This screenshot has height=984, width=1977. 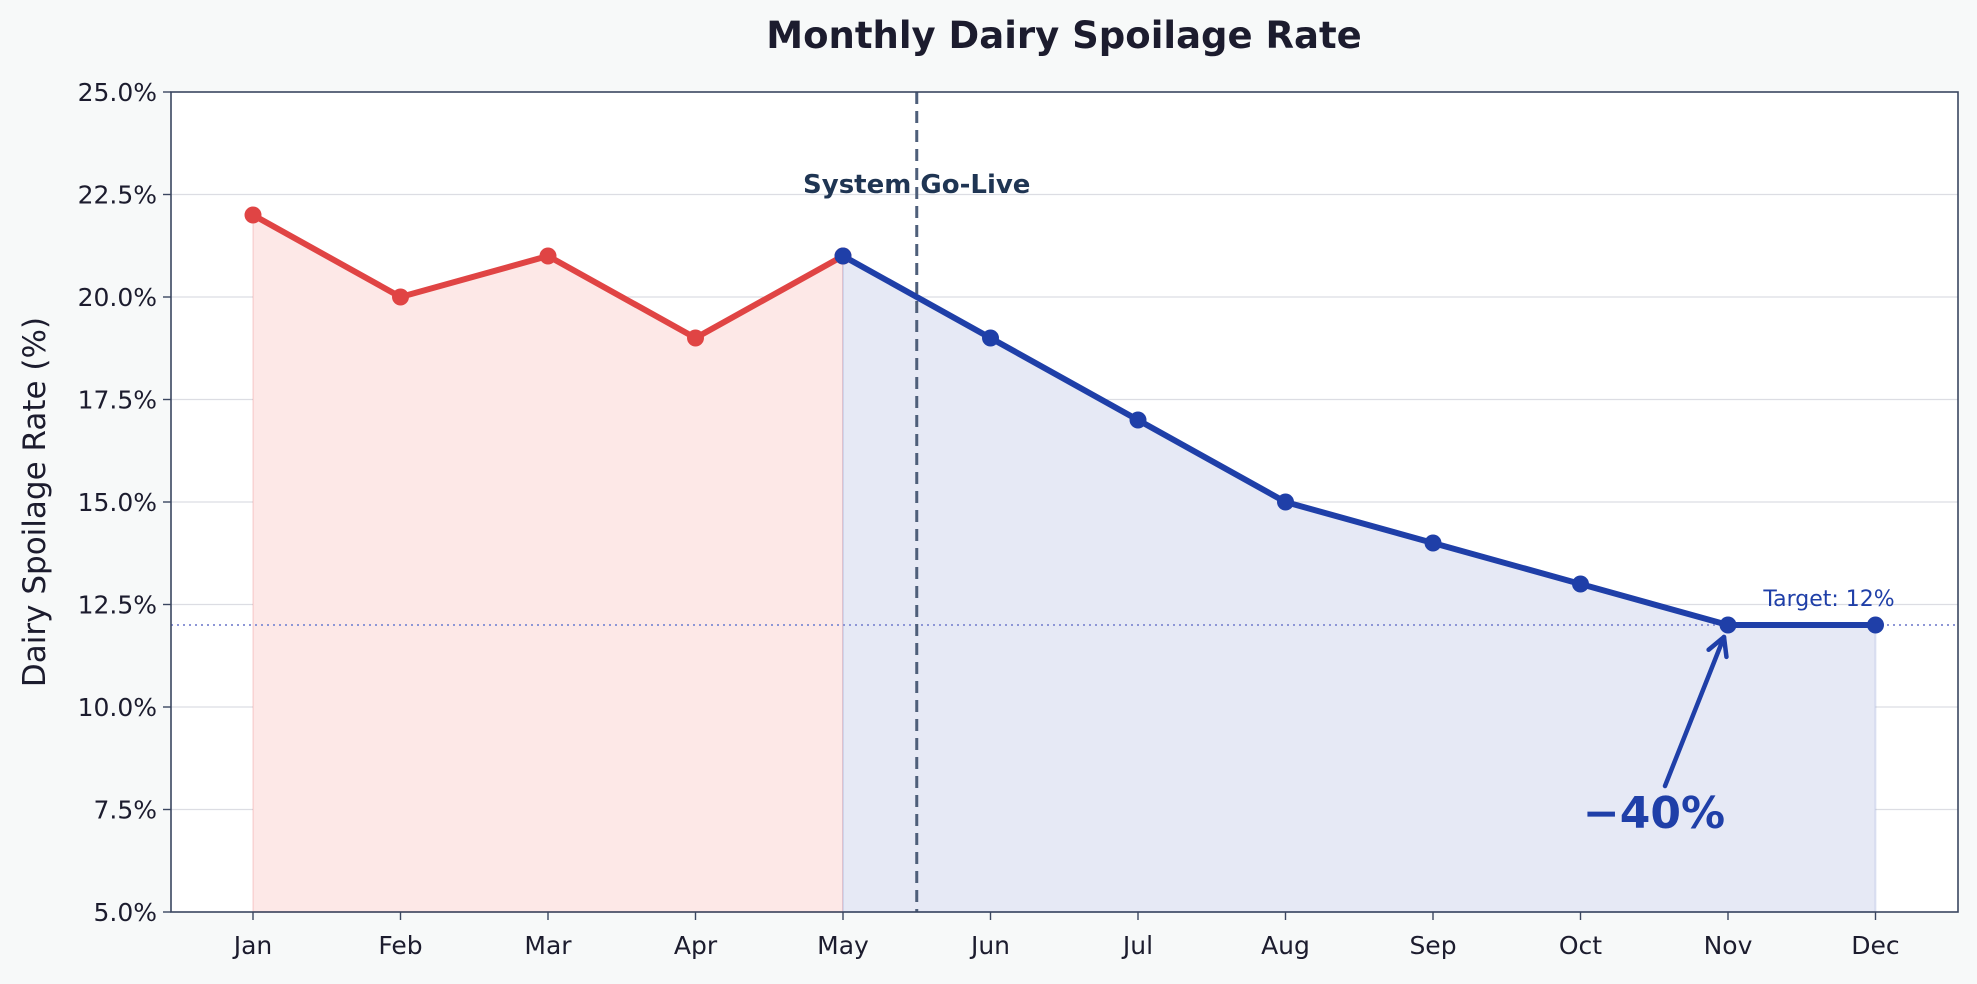 I want to click on x-tick-label: Aug, so click(x=1285, y=945).